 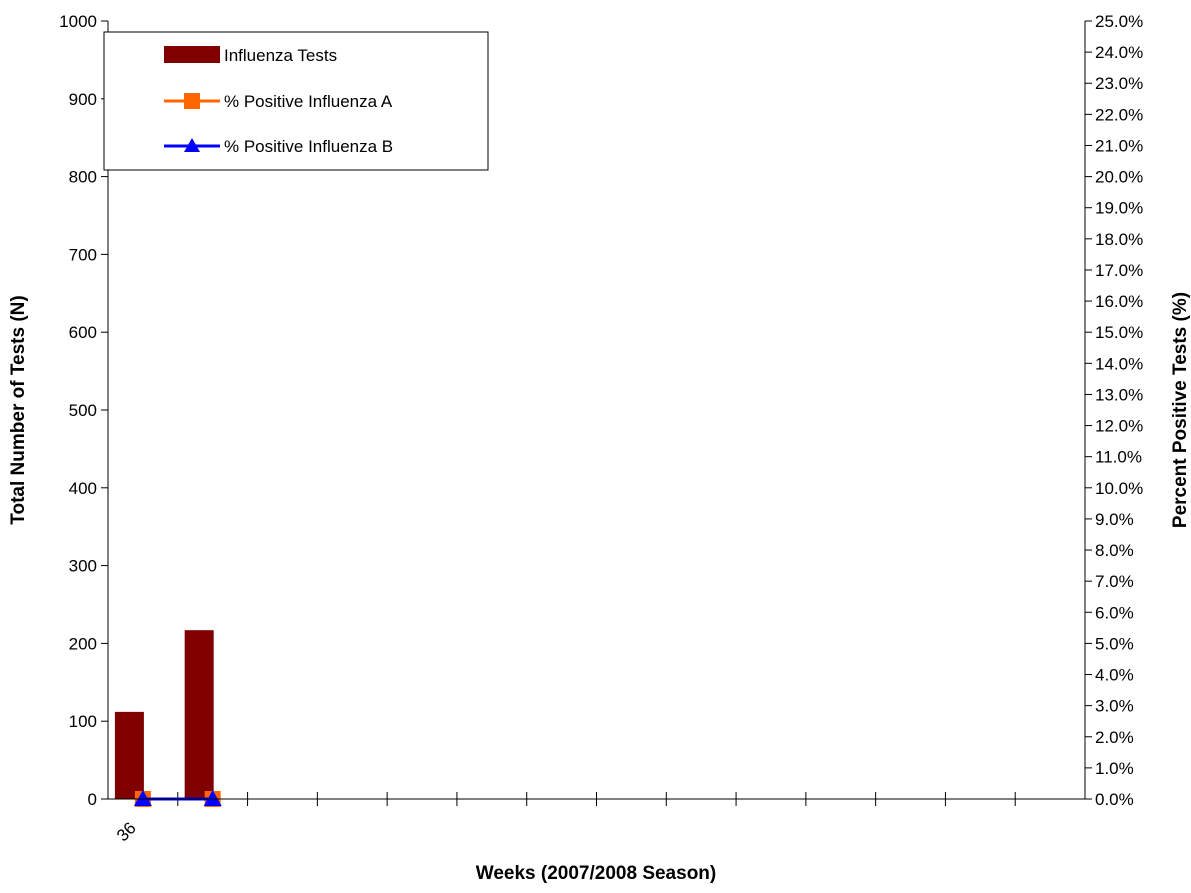 I want to click on left-y-tick-label: 500, so click(x=83, y=410).